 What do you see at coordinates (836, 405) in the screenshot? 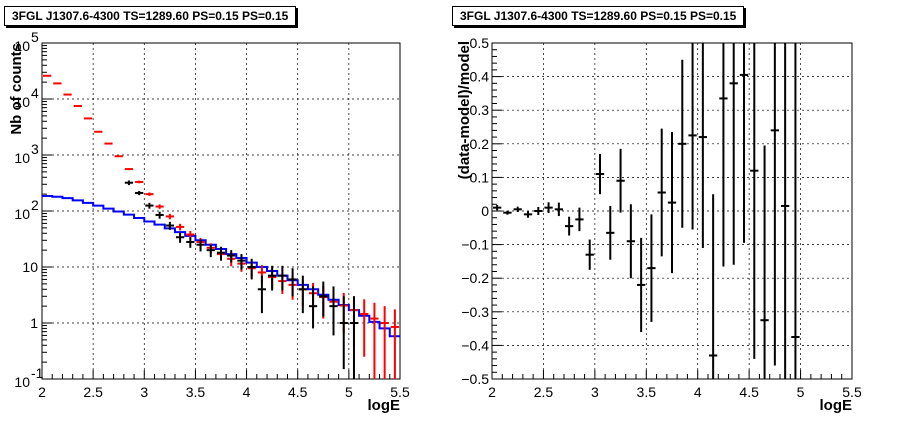
I see `right-x-axis-title: logE` at bounding box center [836, 405].